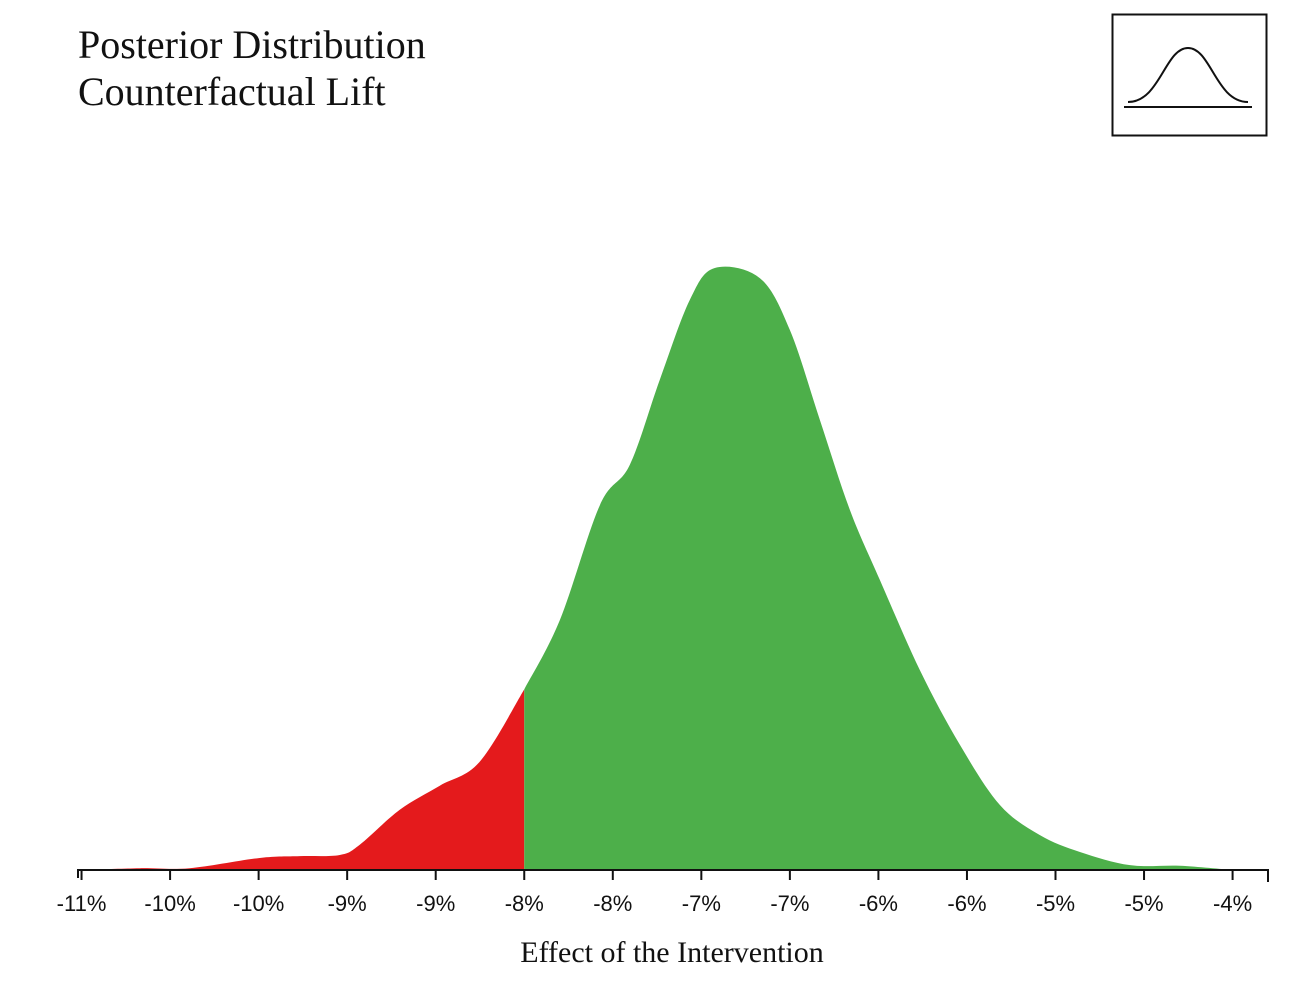  What do you see at coordinates (673, 875) in the screenshot?
I see `x-axis-line` at bounding box center [673, 875].